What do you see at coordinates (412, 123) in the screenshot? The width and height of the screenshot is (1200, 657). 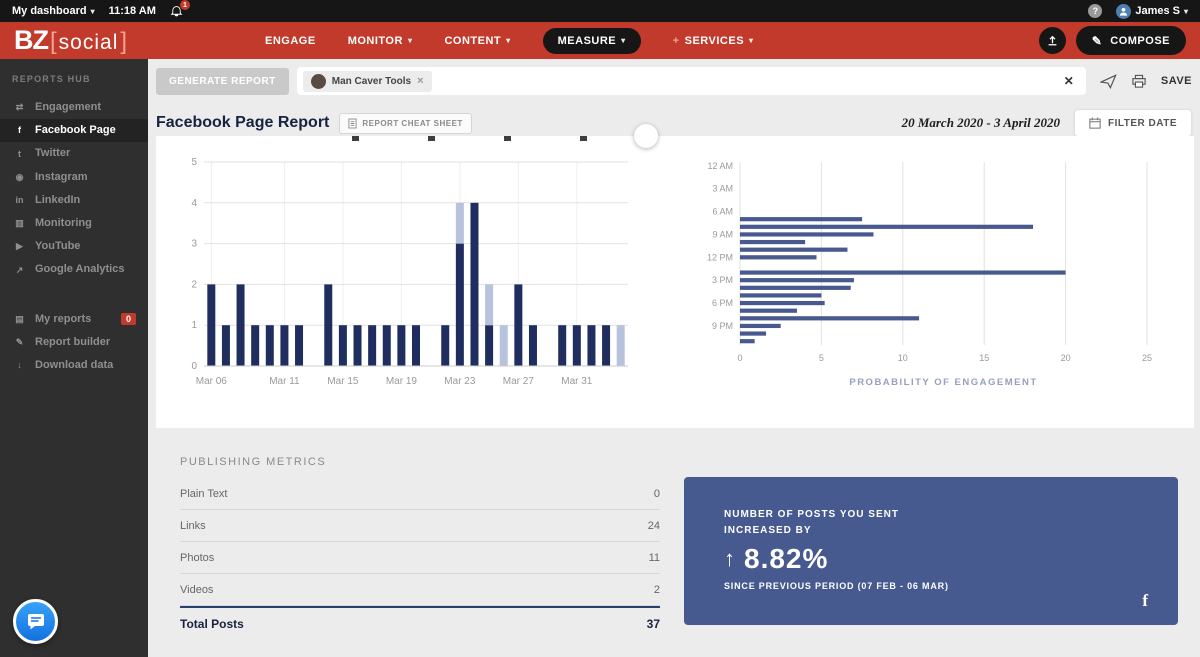 I see `cheat-sheet-label: REPORT CHEAT SHEET` at bounding box center [412, 123].